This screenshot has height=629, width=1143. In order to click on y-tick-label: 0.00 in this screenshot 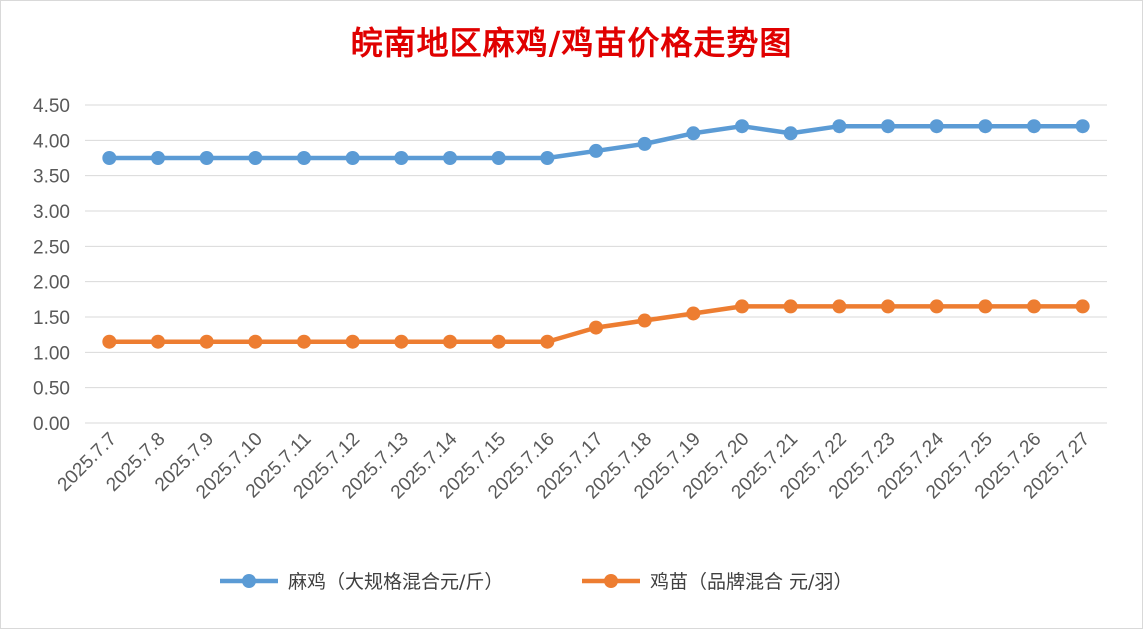, I will do `click(51, 424)`.